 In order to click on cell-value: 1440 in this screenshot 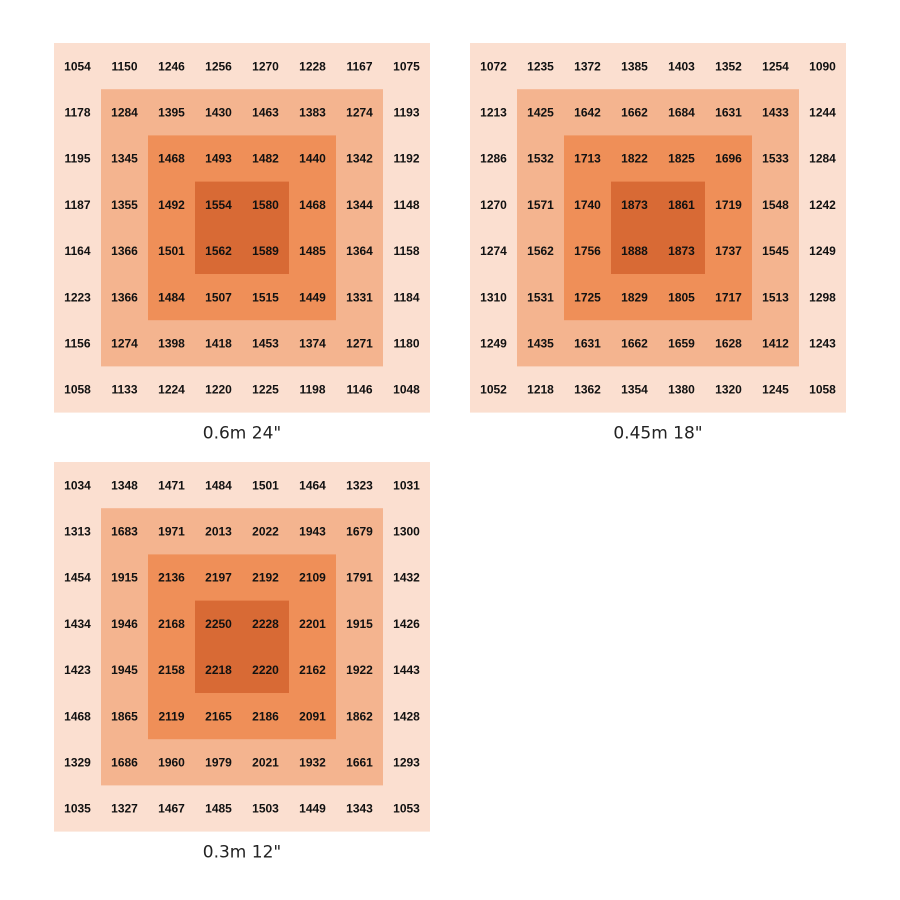, I will do `click(312, 159)`.